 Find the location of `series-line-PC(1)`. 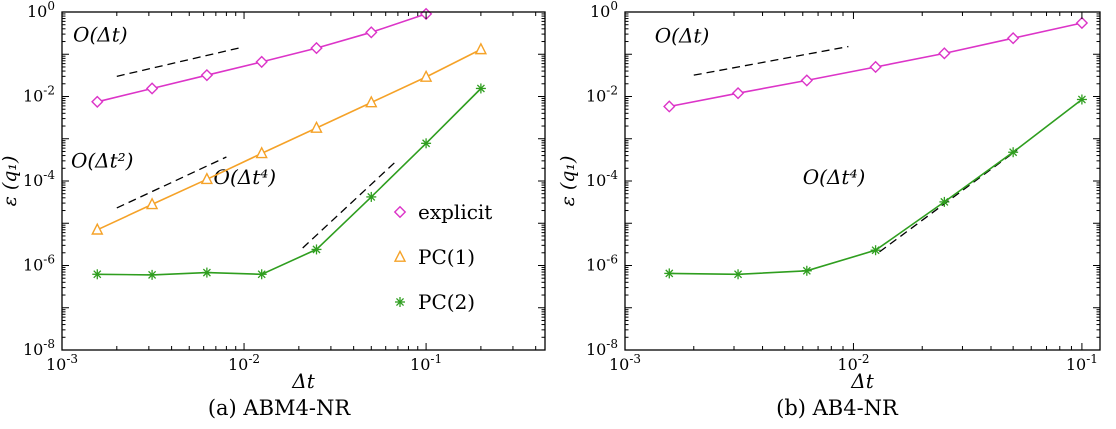

series-line-PC(1) is located at coordinates (289, 139).